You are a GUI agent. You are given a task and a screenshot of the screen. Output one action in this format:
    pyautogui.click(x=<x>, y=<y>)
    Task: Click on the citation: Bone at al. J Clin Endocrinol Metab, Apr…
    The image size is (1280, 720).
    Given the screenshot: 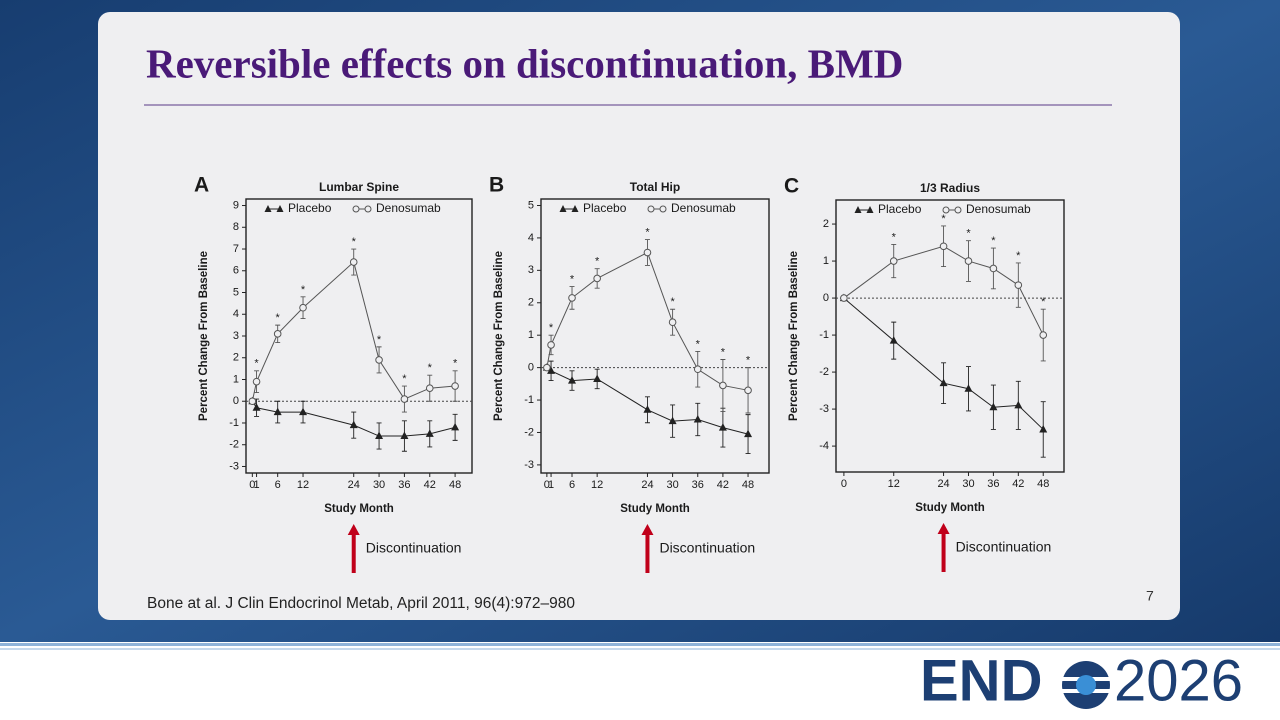 What is the action you would take?
    pyautogui.click(x=361, y=603)
    